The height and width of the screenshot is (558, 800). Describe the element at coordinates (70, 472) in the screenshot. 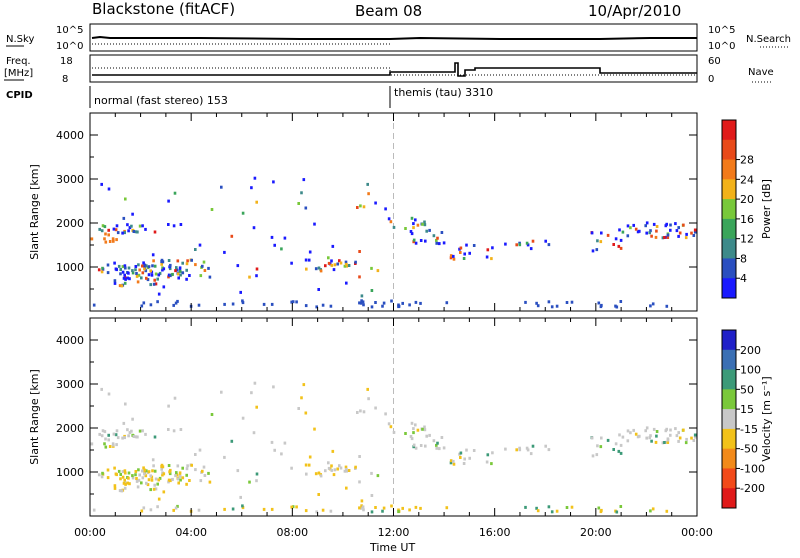

I see `y-tick-label: 1000` at that location.